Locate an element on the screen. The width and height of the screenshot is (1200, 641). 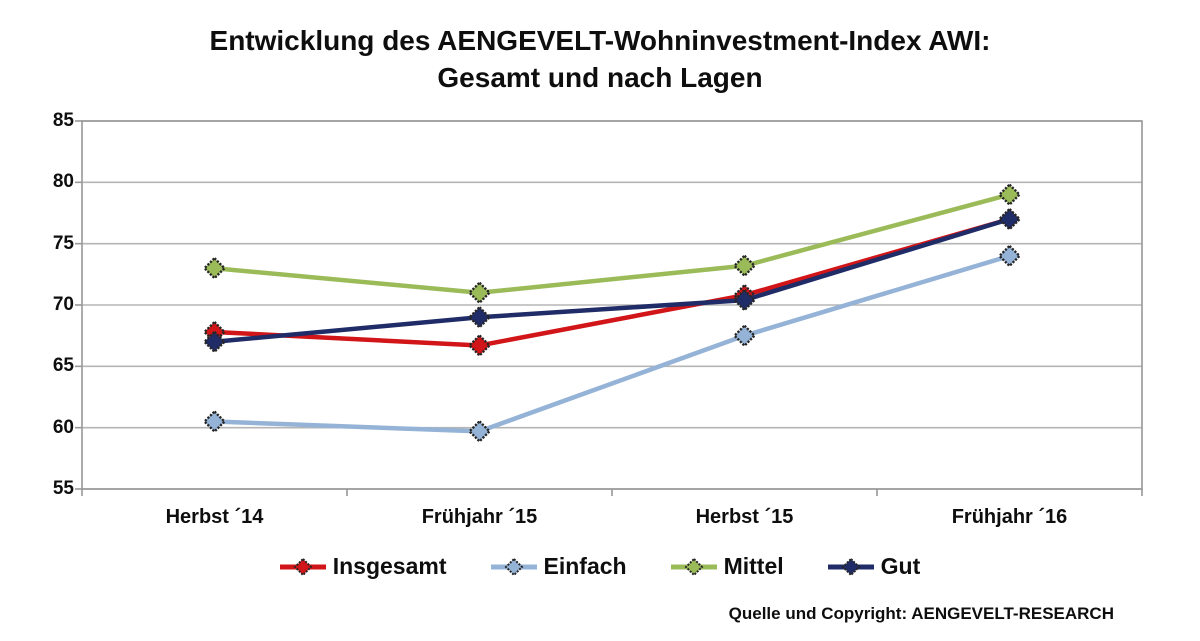
series-line-insgesamt is located at coordinates (612, 282).